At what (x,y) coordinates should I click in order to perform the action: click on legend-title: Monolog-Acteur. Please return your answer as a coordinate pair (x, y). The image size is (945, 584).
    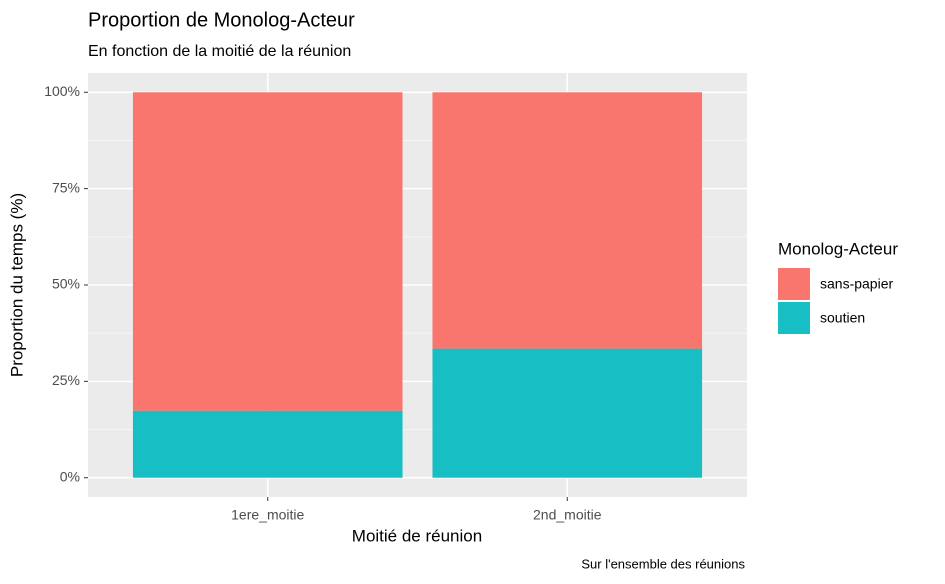
    Looking at the image, I should click on (838, 248).